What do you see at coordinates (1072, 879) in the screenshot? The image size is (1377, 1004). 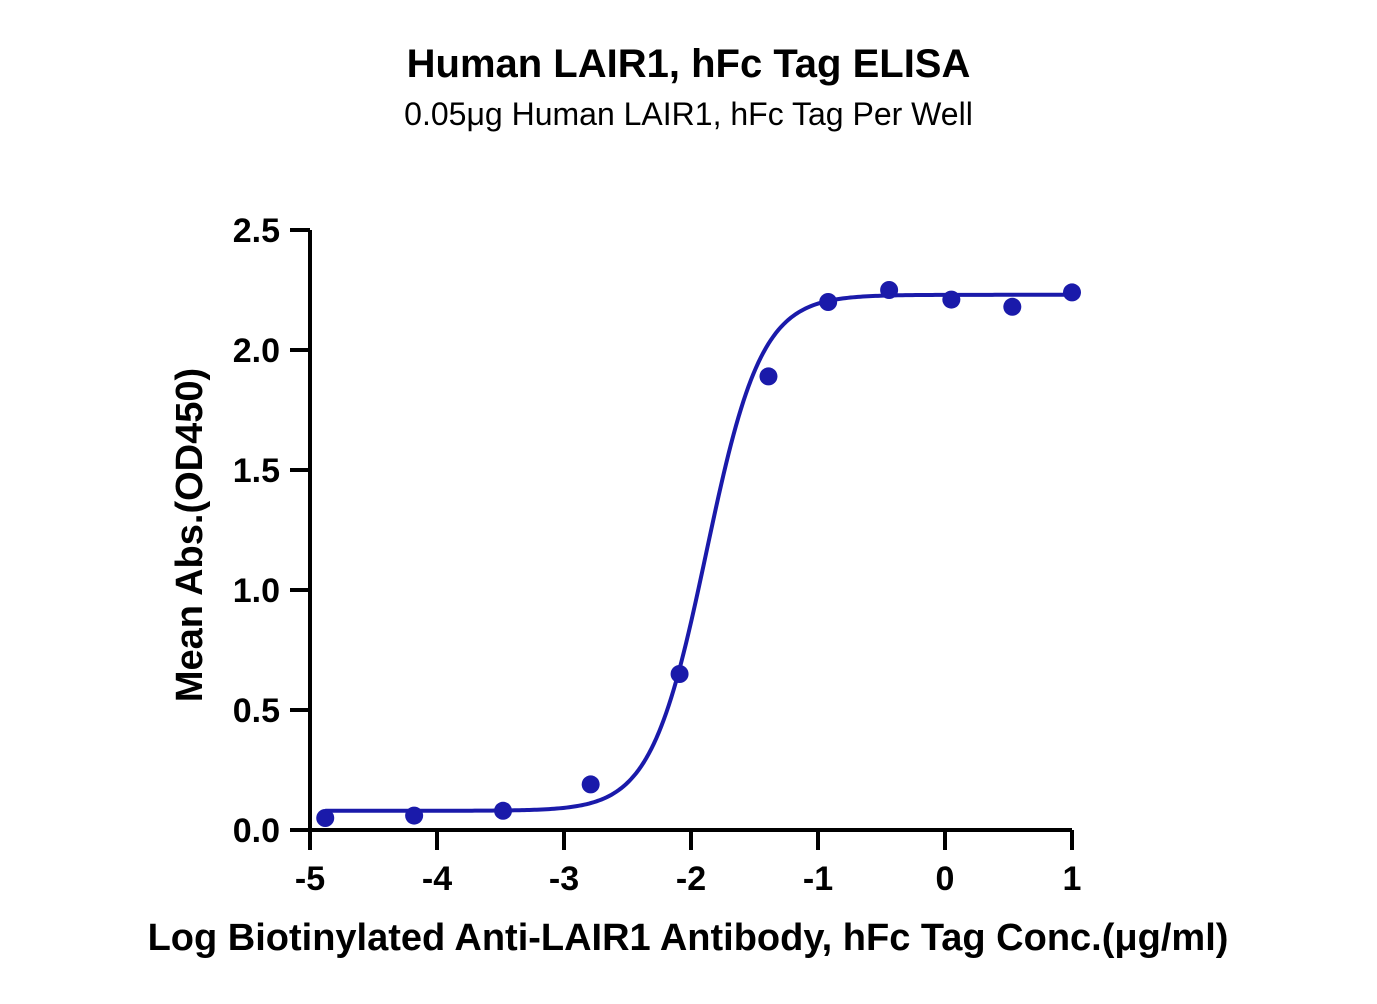 I see `x-tick-label: 1` at bounding box center [1072, 879].